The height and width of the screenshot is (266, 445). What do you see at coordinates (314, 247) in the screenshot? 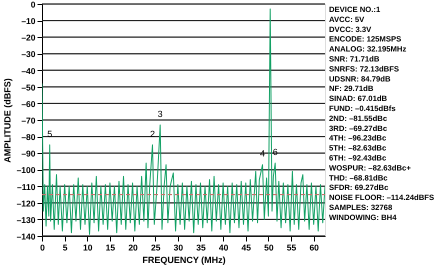
I see `x-tick-label: 60` at bounding box center [314, 247].